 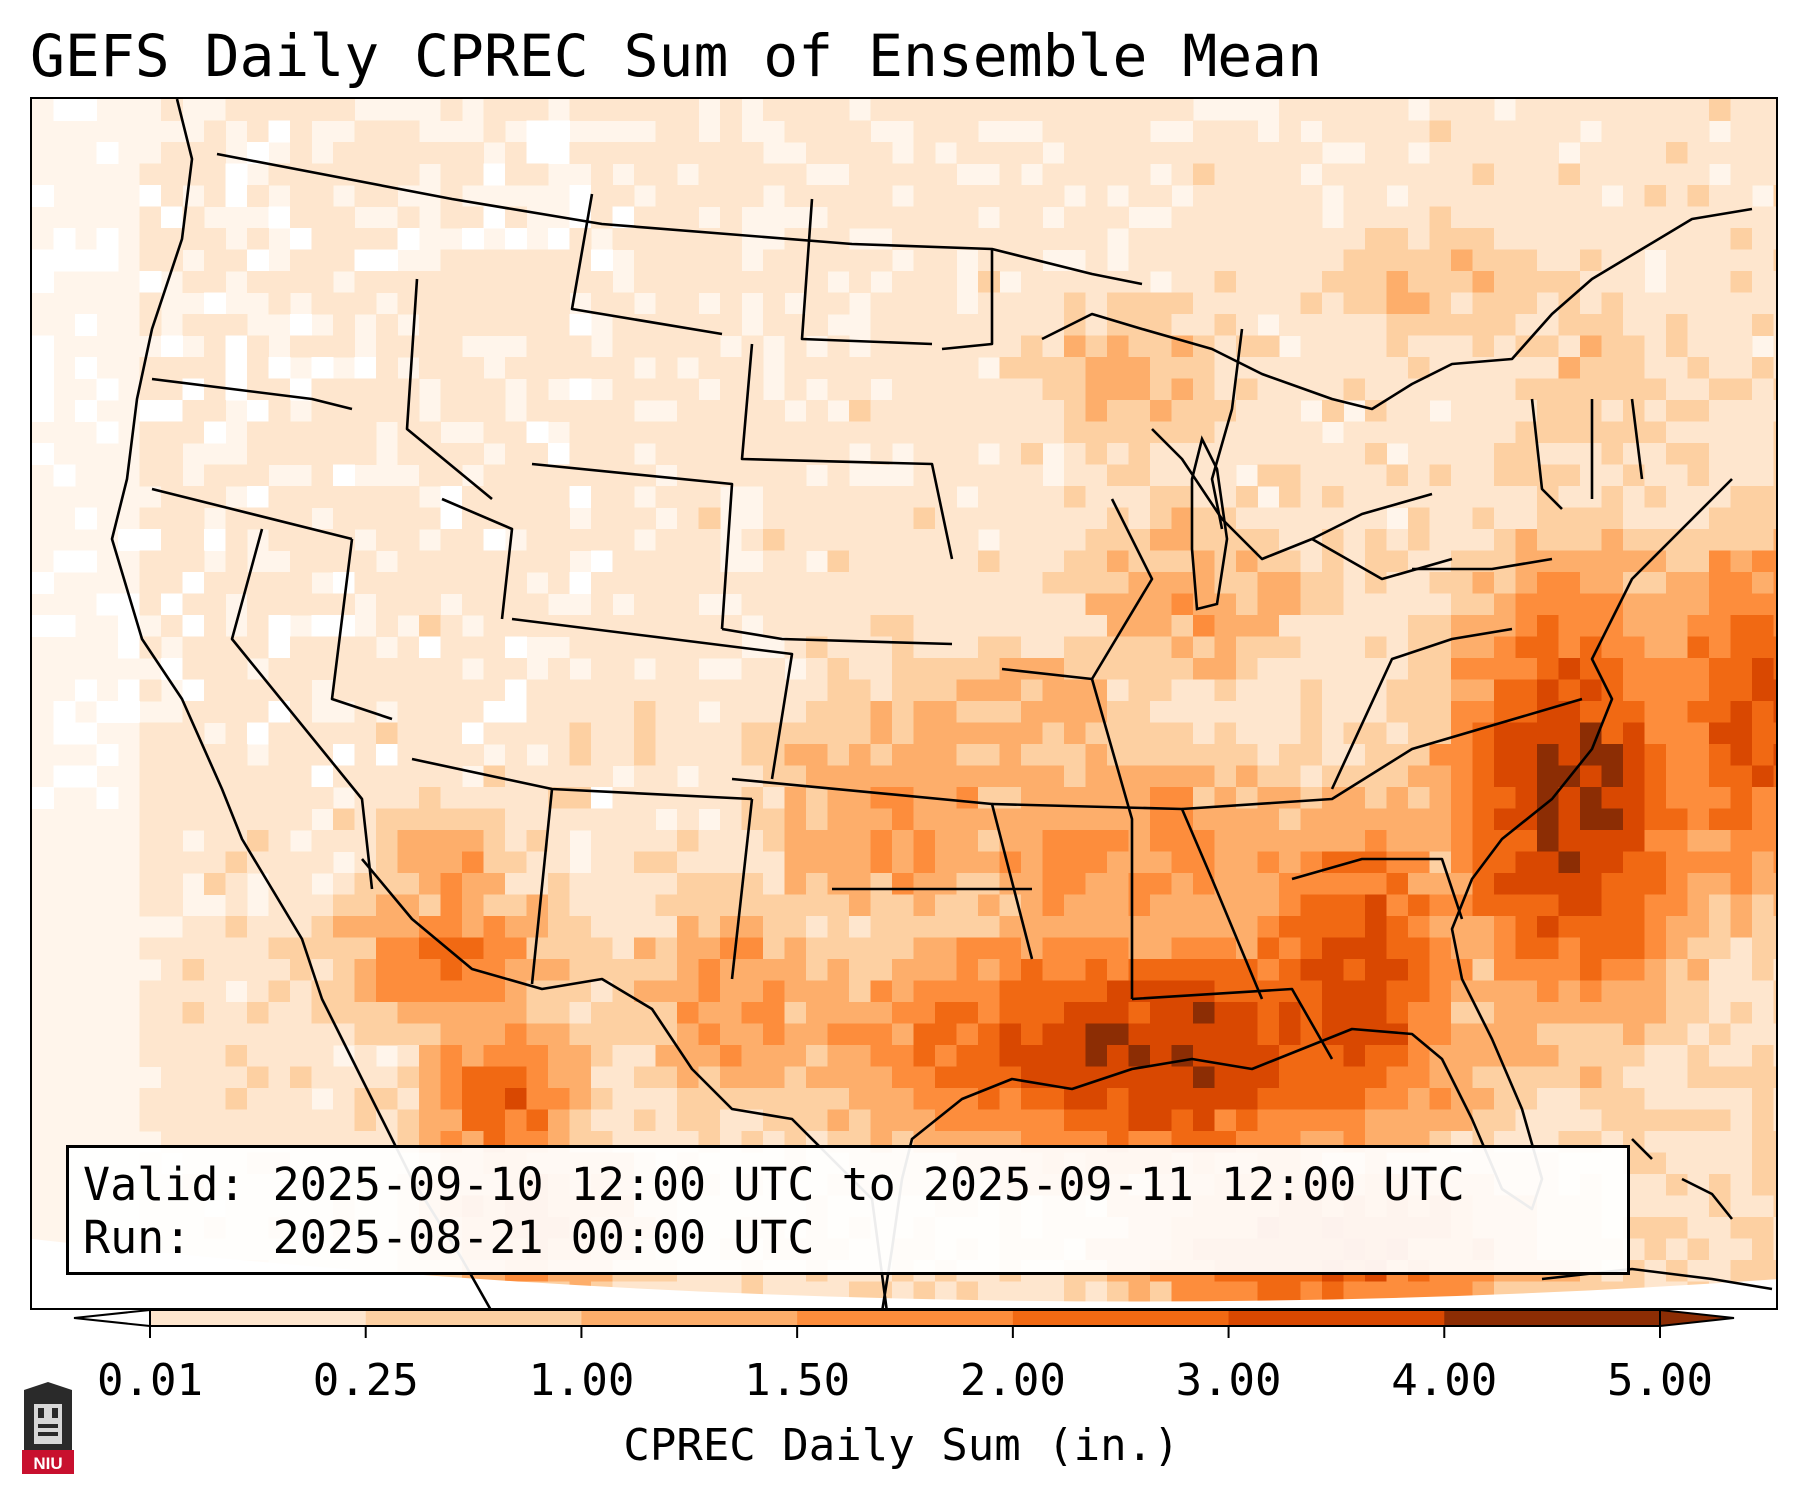 What do you see at coordinates (901, 1385) in the screenshot?
I see `colorbar-ticks: 0.01 0.25 1.00 1.50 2.00 3.00 4.00 5.00` at bounding box center [901, 1385].